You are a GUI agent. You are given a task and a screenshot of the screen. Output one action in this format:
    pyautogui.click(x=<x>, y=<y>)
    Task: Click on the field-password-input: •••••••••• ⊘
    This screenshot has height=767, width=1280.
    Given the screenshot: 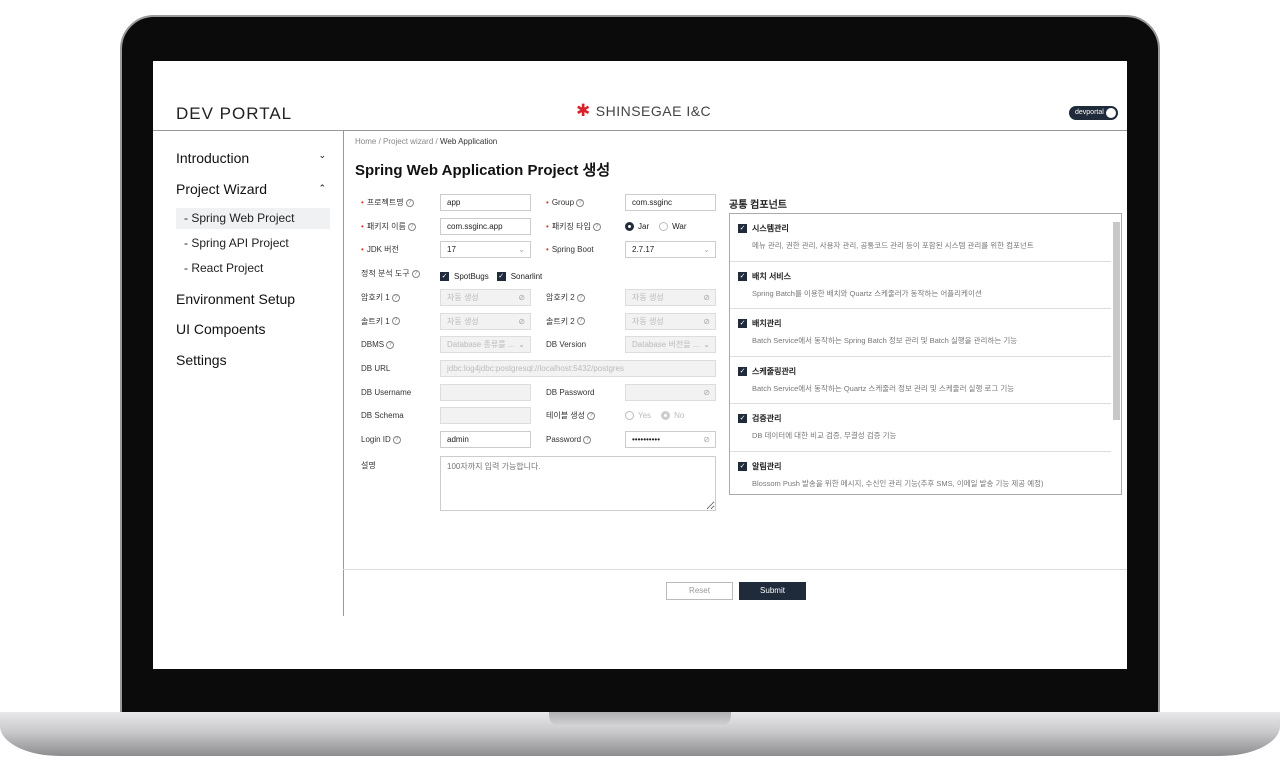 What is the action you would take?
    pyautogui.click(x=670, y=439)
    